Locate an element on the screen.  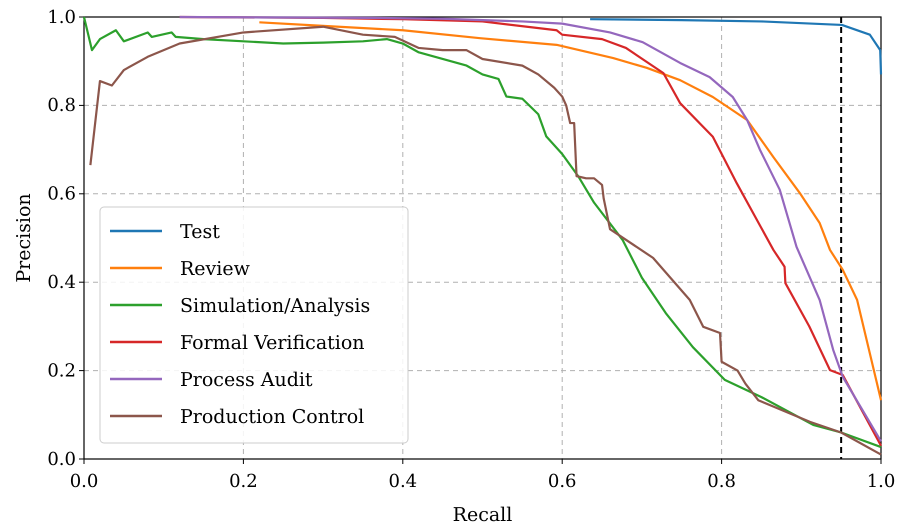
x-tick-label: 0.2 is located at coordinates (243, 481).